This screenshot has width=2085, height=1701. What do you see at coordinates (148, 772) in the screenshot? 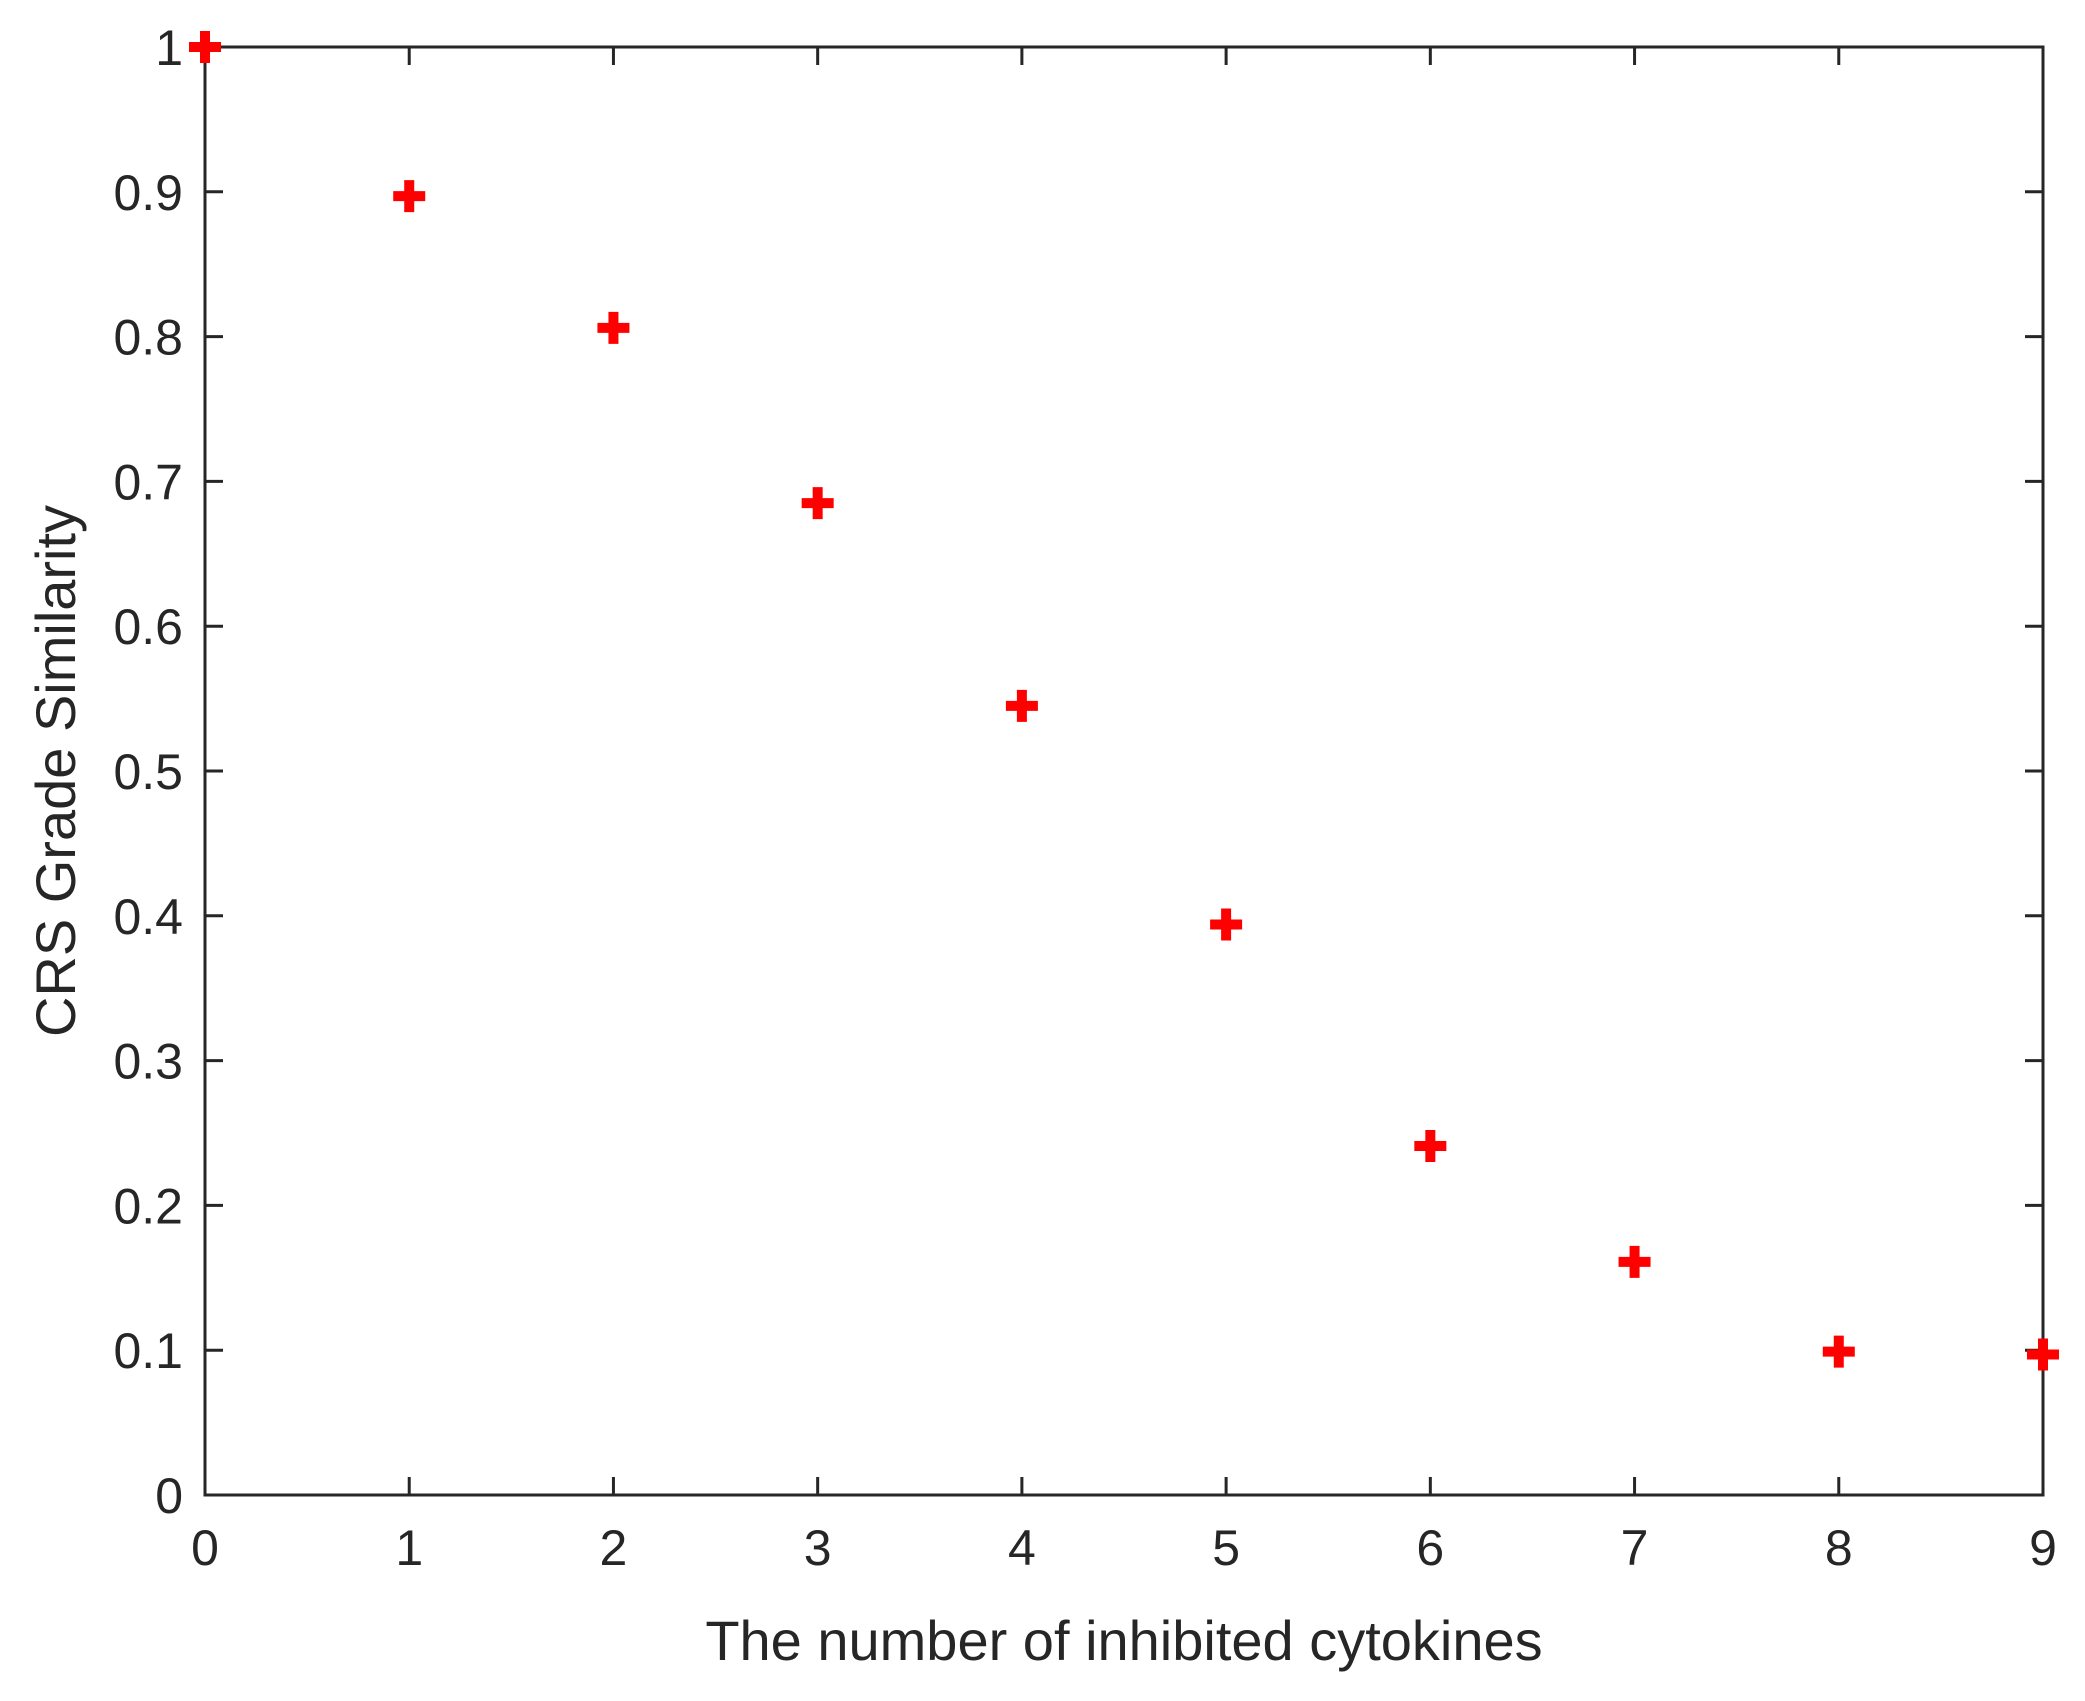
I see `y-tick-label: 0.5` at bounding box center [148, 772].